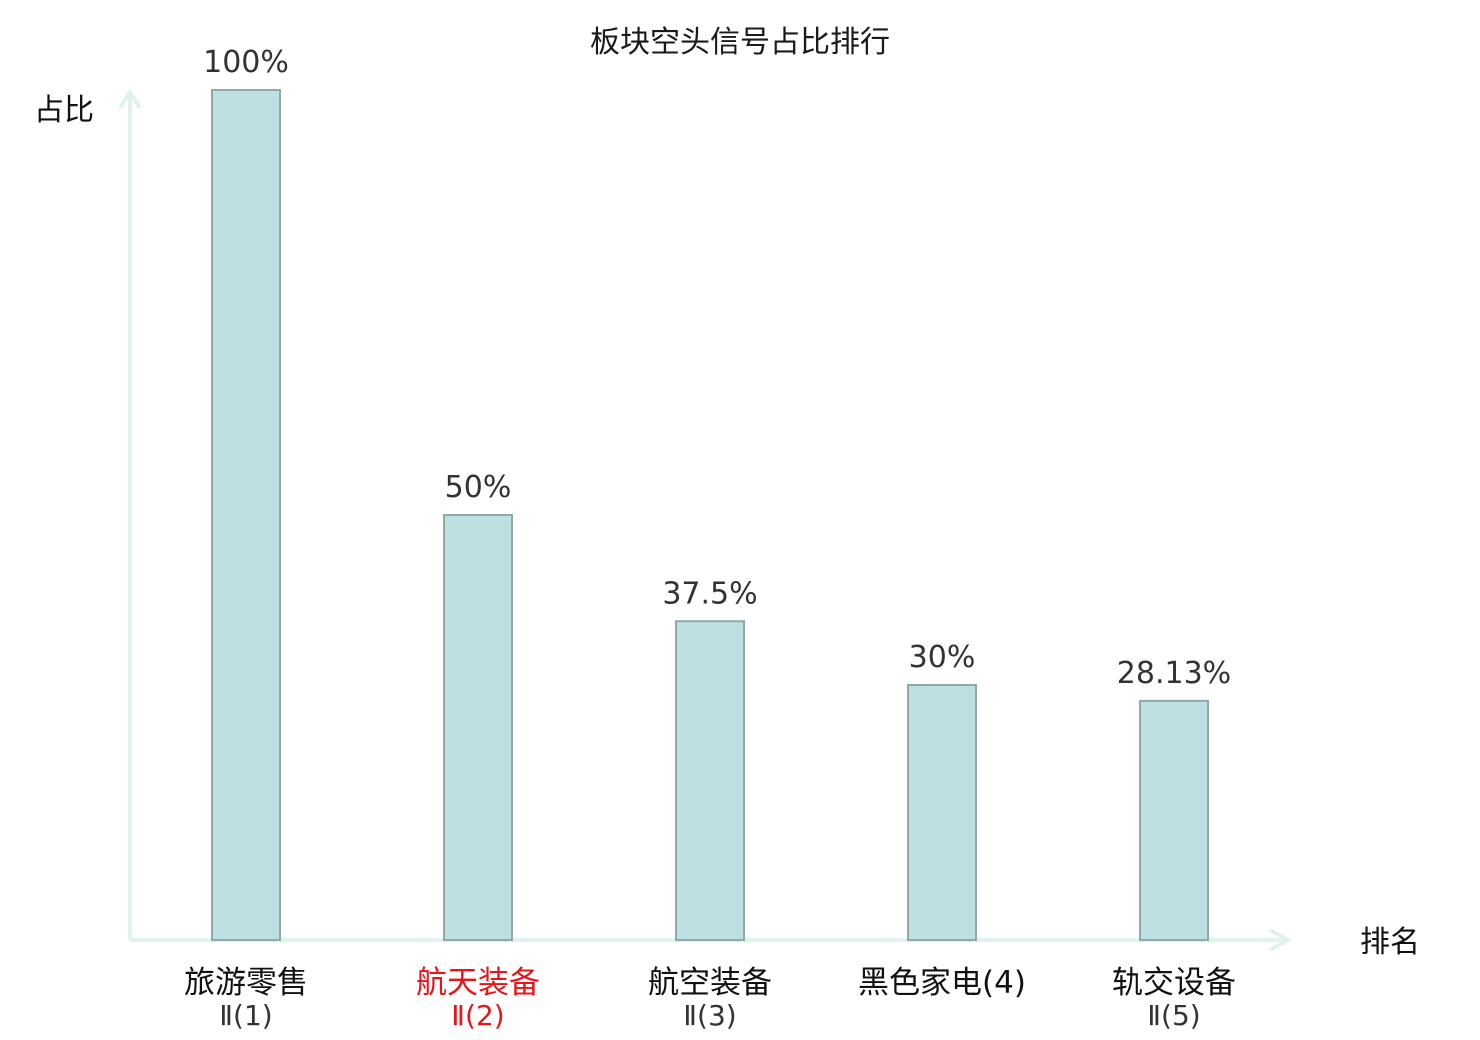 This screenshot has width=1480, height=1040. What do you see at coordinates (64, 110) in the screenshot?
I see `y-axis-label: 占比` at bounding box center [64, 110].